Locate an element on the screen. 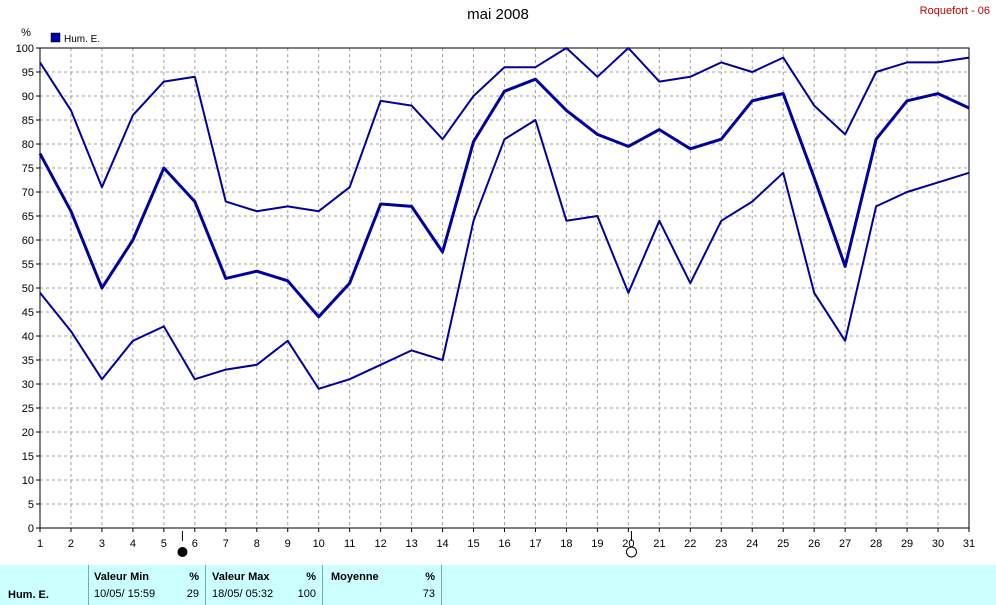  x-tick-label: 27 is located at coordinates (845, 544).